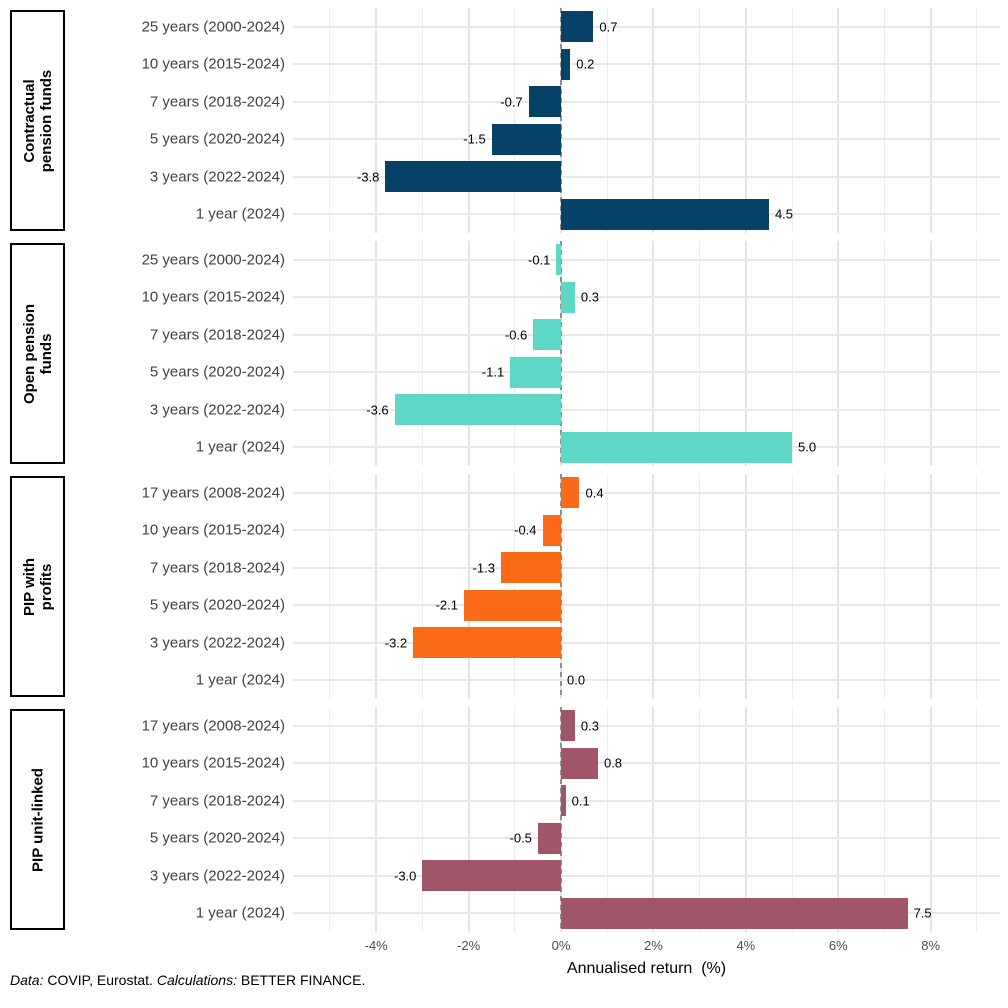  I want to click on bar-value-label: -0.1, so click(539, 260).